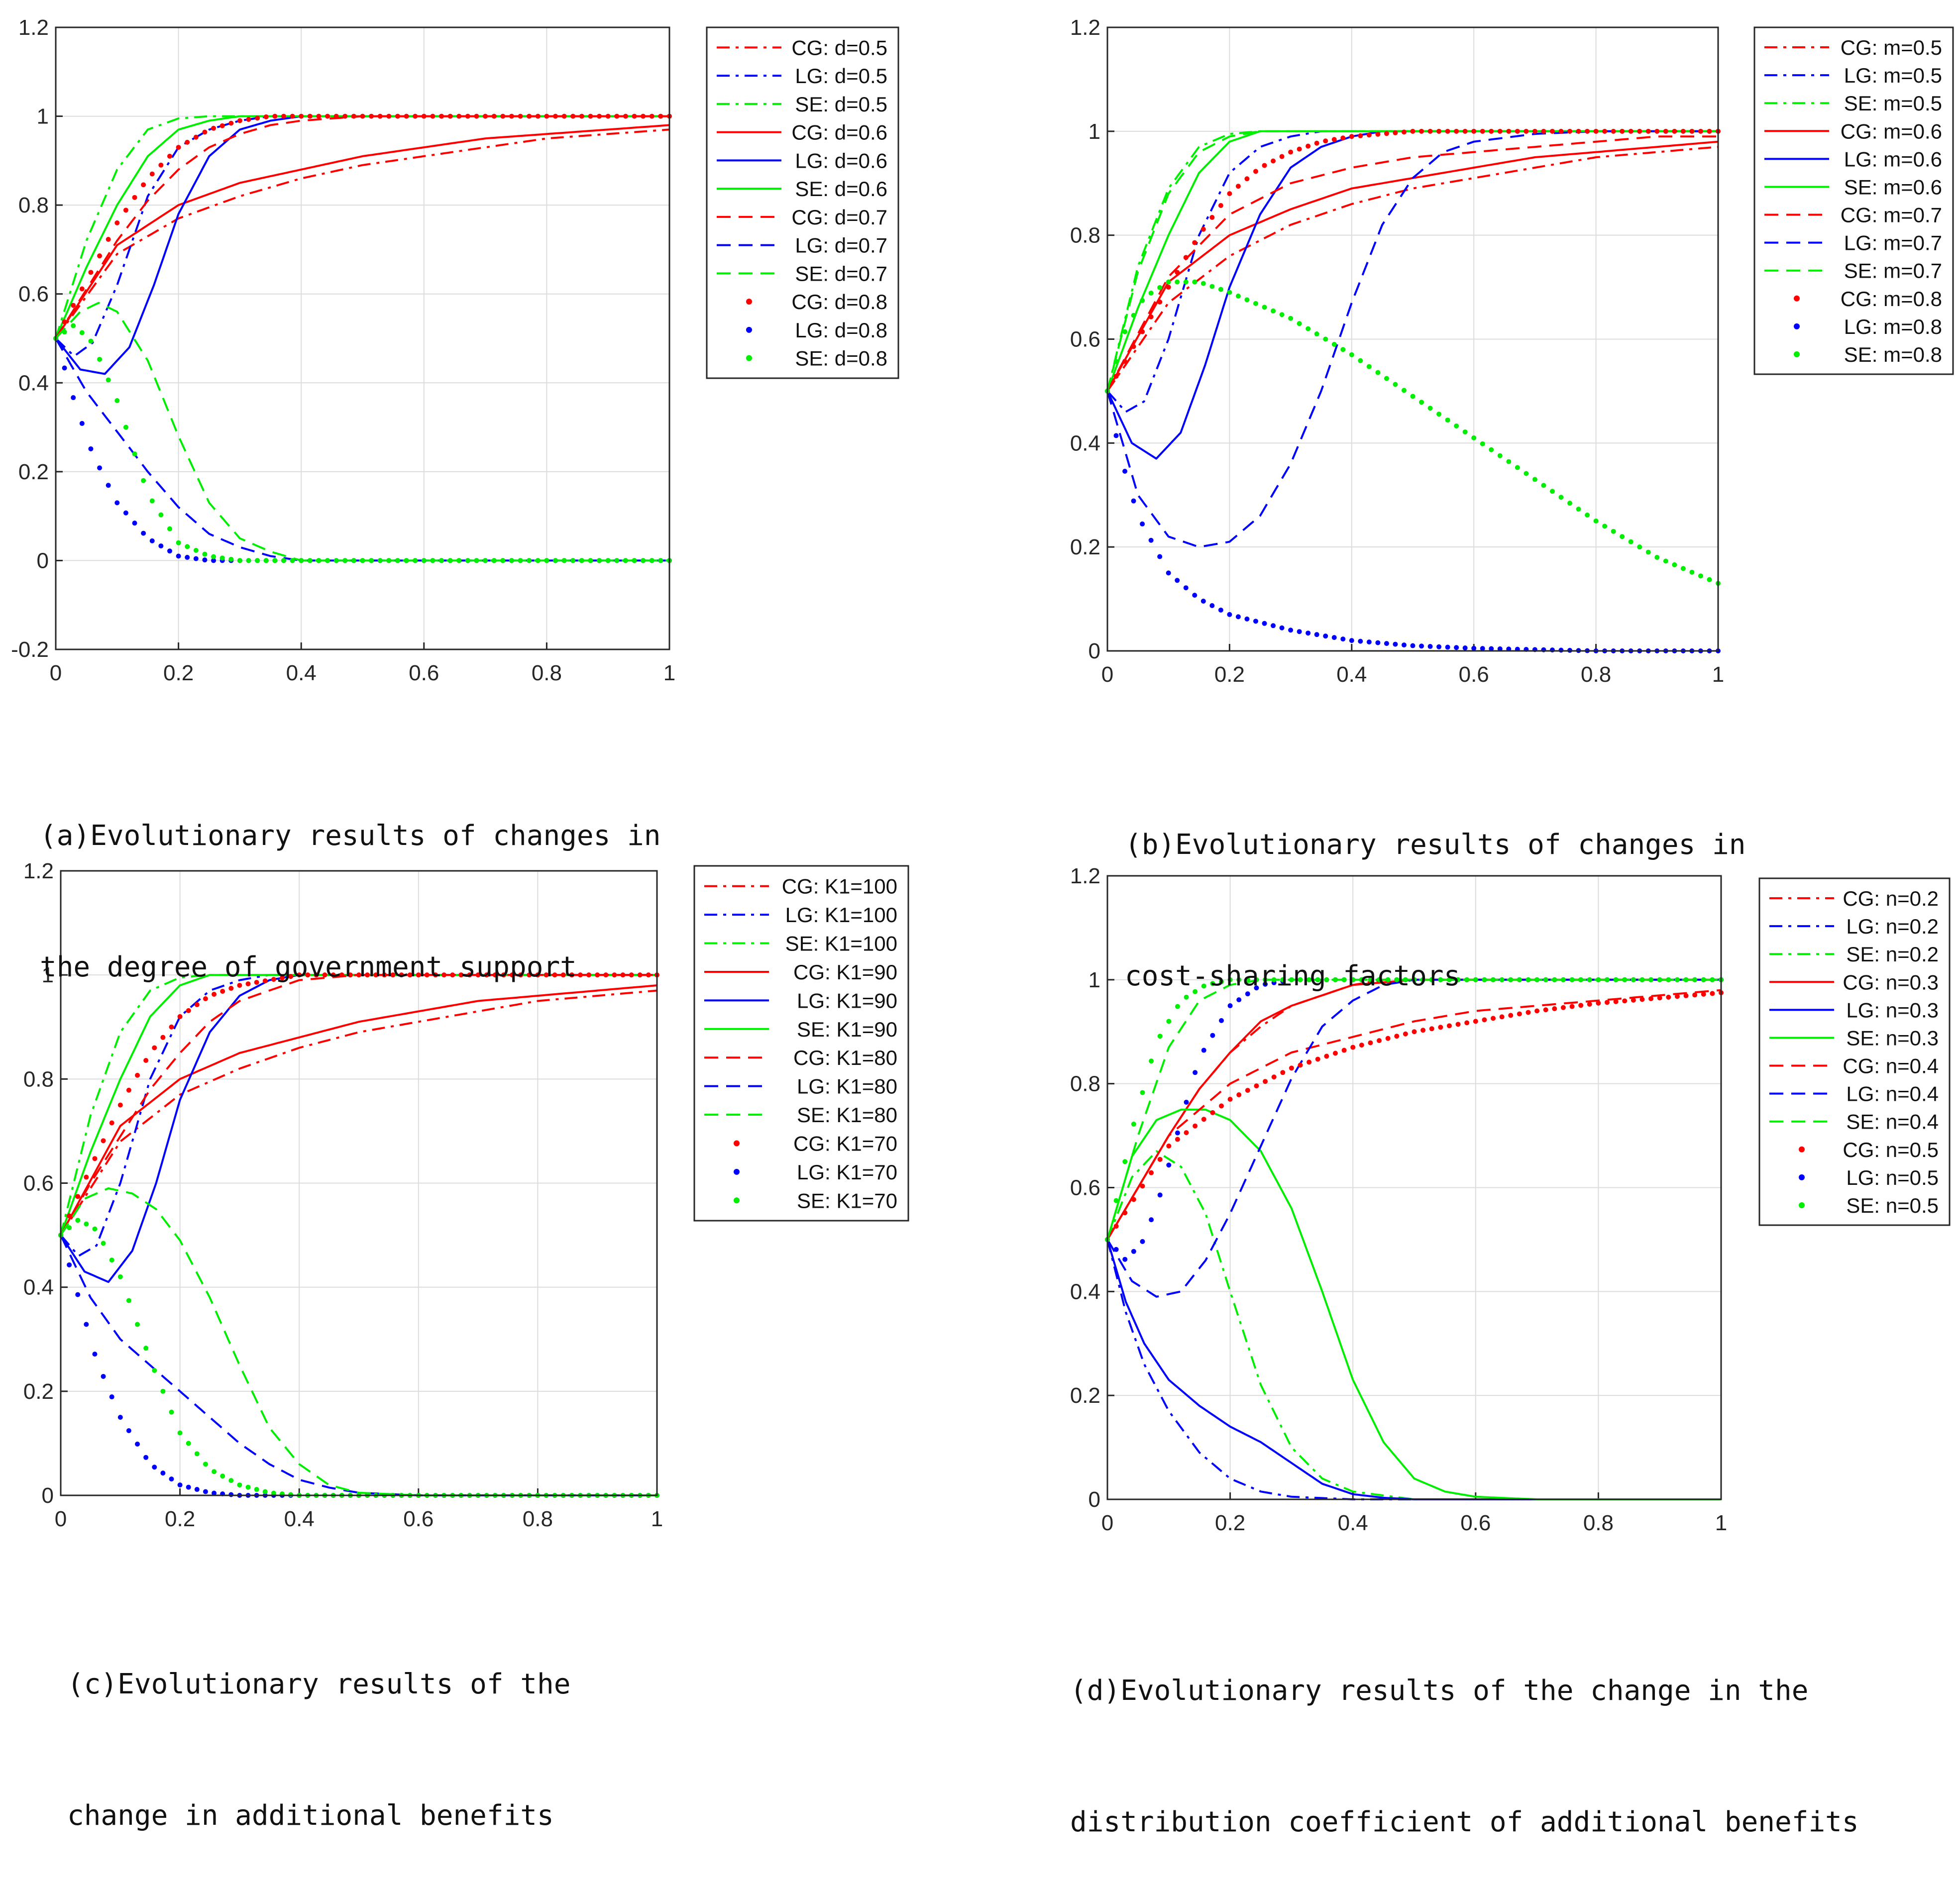 This screenshot has height=1888, width=1960. Describe the element at coordinates (1868, 327) in the screenshot. I see `legend-entry: LG: m=0.8` at that location.